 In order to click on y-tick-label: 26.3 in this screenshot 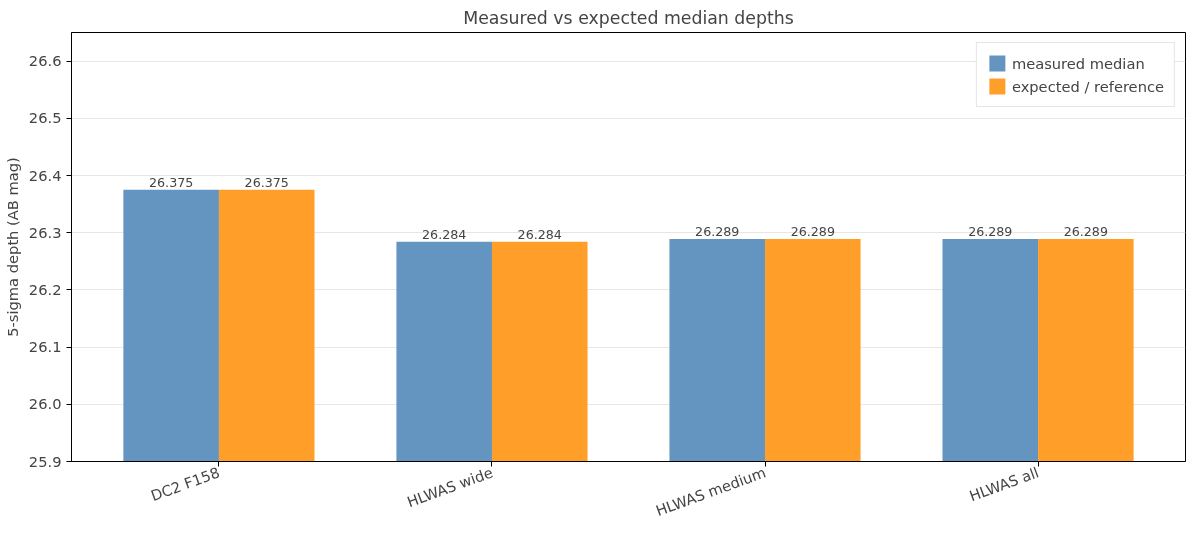, I will do `click(45, 232)`.